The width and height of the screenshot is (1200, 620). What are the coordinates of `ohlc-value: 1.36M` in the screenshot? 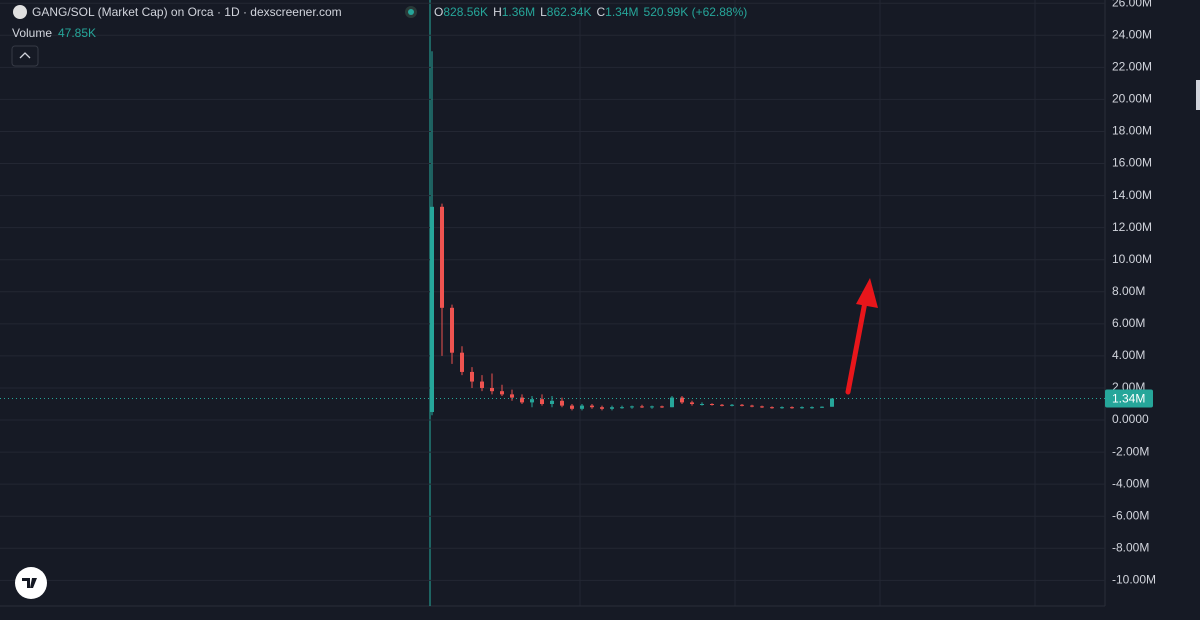 It's located at (518, 12).